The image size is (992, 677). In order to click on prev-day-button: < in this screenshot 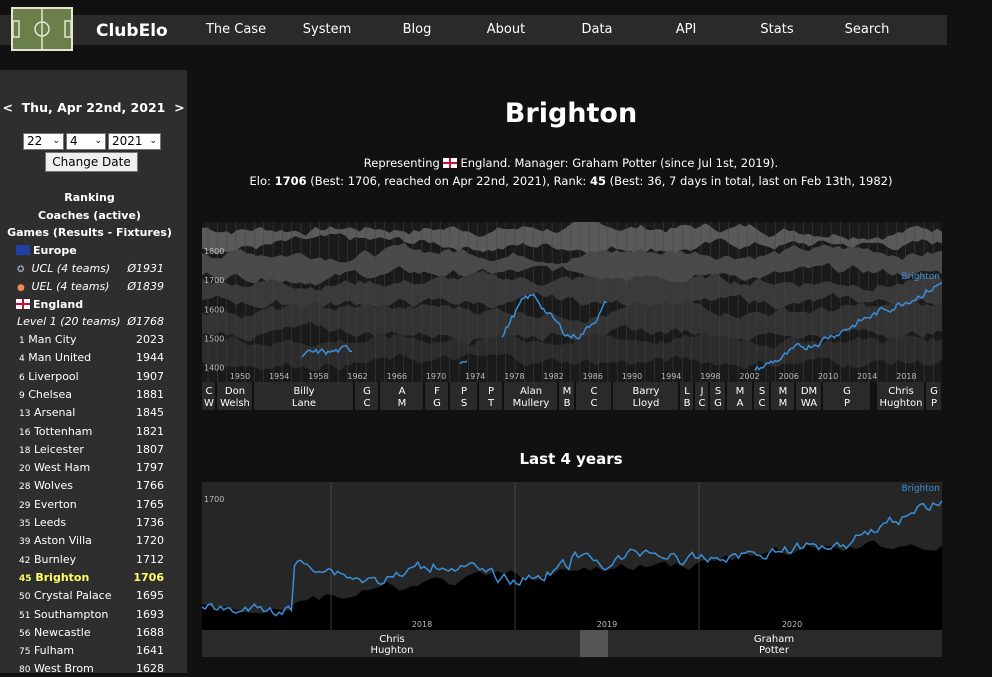, I will do `click(7, 107)`.